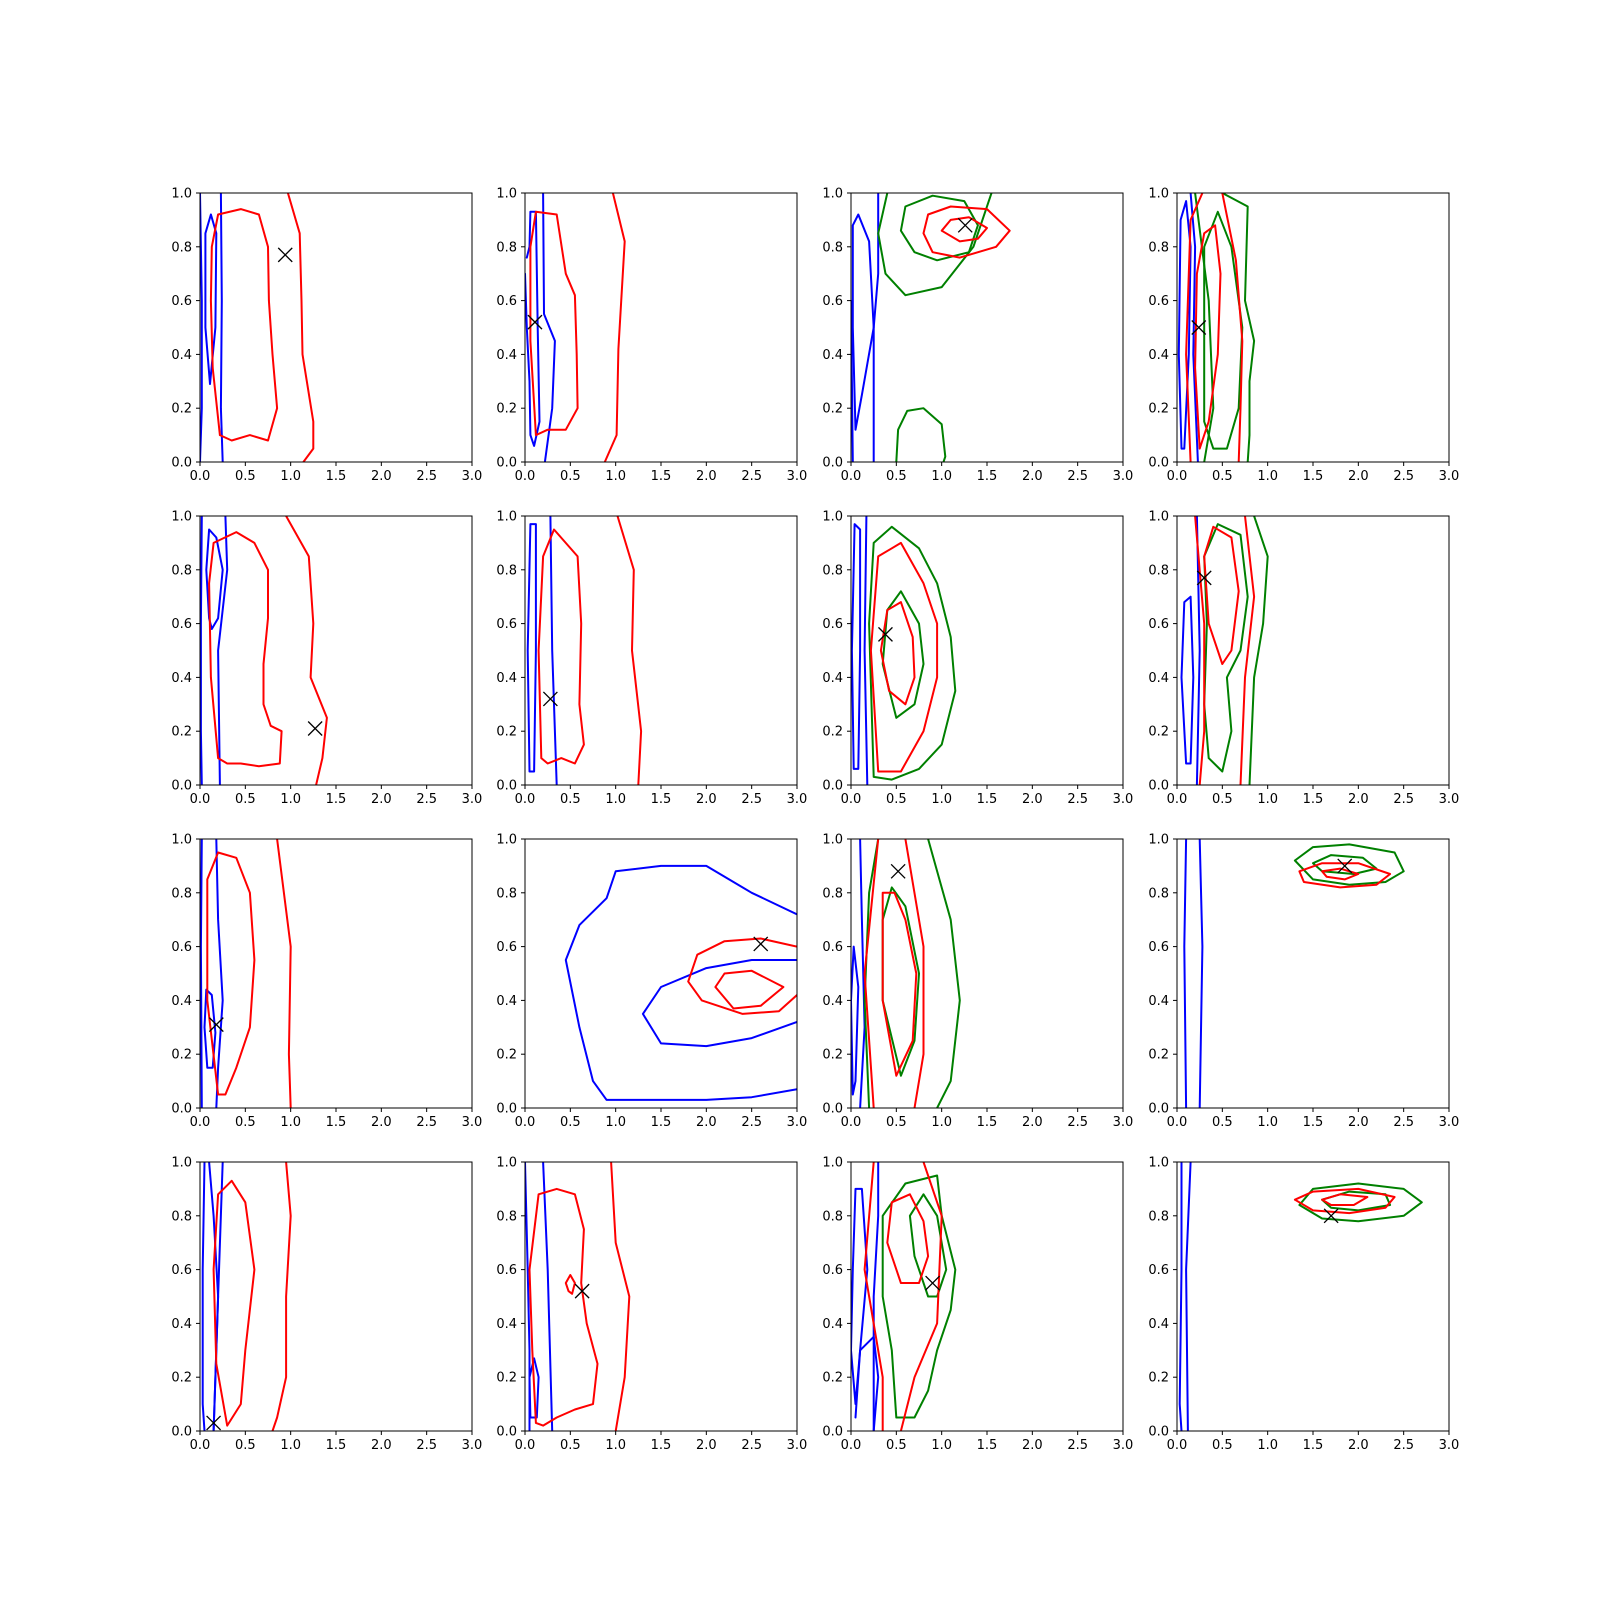  What do you see at coordinates (1303, 659) in the screenshot?
I see `panel-r2c4: 0.0 0.5 1.0 1.5 2.0 2.5 3.0 0.0 0.2 0.4 0.6 0.8 1.0` at bounding box center [1303, 659].